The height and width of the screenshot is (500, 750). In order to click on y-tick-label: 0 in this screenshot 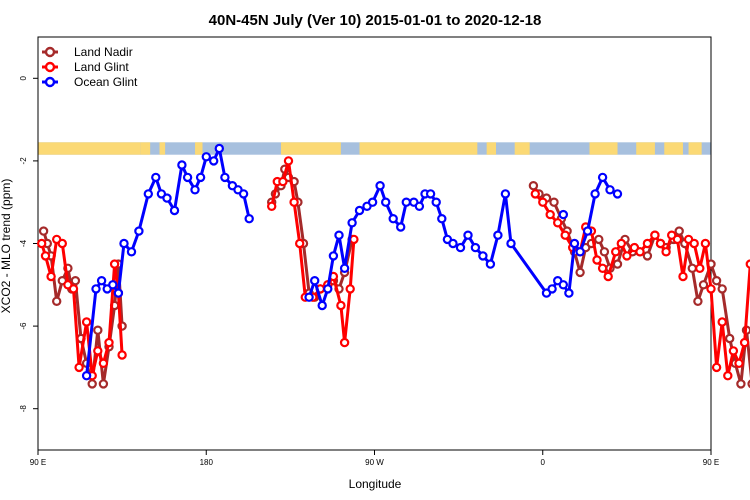, I will do `click(23, 78)`.